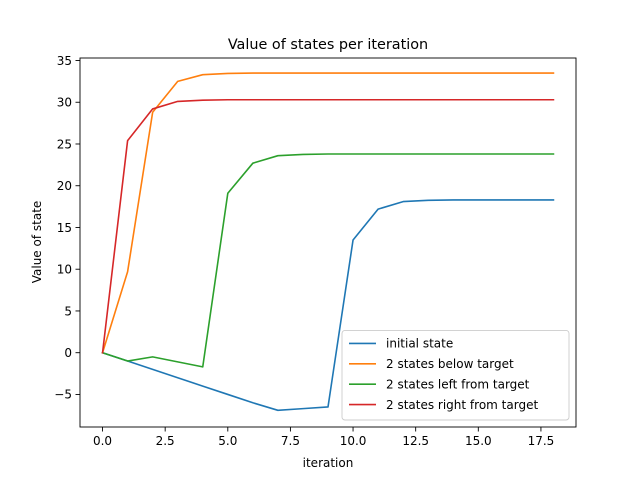 This screenshot has width=640, height=484. I want to click on x-tick-label: 0.0, so click(102, 441).